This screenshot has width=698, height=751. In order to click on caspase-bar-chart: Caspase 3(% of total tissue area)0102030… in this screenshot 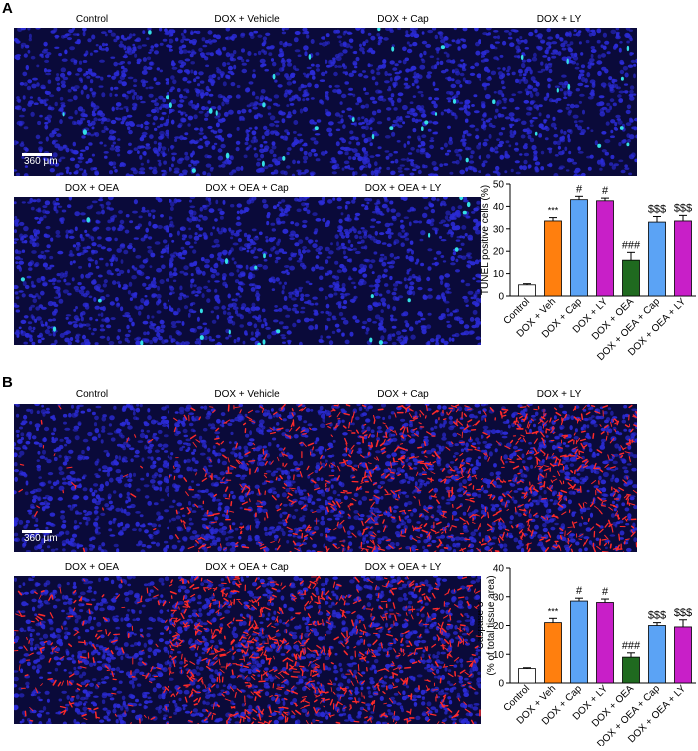, I will do `click(587, 653)`.